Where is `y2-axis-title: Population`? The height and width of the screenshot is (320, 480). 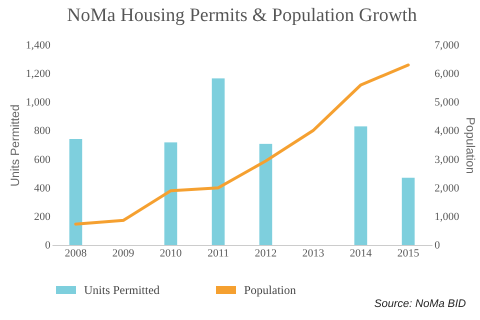
y2-axis-title: Population is located at coordinates (470, 145).